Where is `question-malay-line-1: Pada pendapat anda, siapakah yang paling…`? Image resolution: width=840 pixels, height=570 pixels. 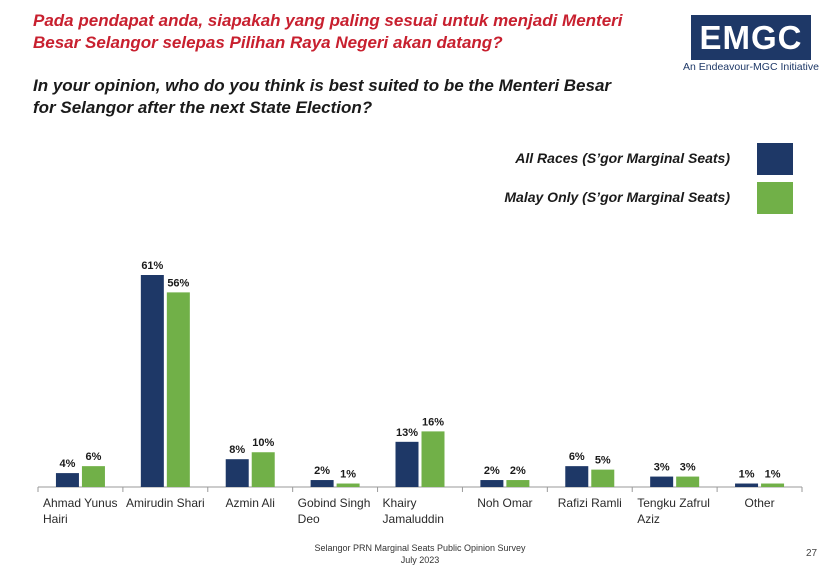
question-malay-line-1: Pada pendapat anda, siapakah yang paling… is located at coordinates (328, 20).